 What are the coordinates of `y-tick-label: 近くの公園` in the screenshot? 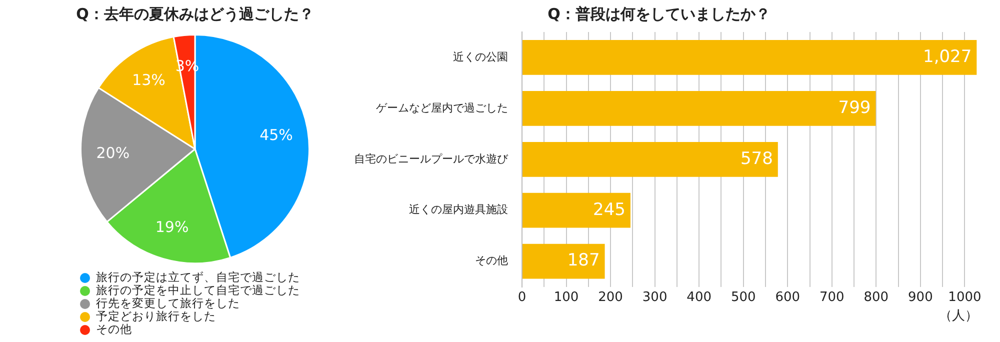 It's located at (480, 57).